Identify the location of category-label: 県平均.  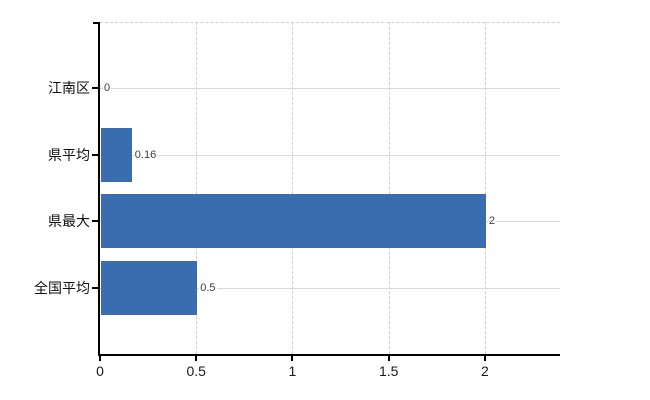
(69, 154).